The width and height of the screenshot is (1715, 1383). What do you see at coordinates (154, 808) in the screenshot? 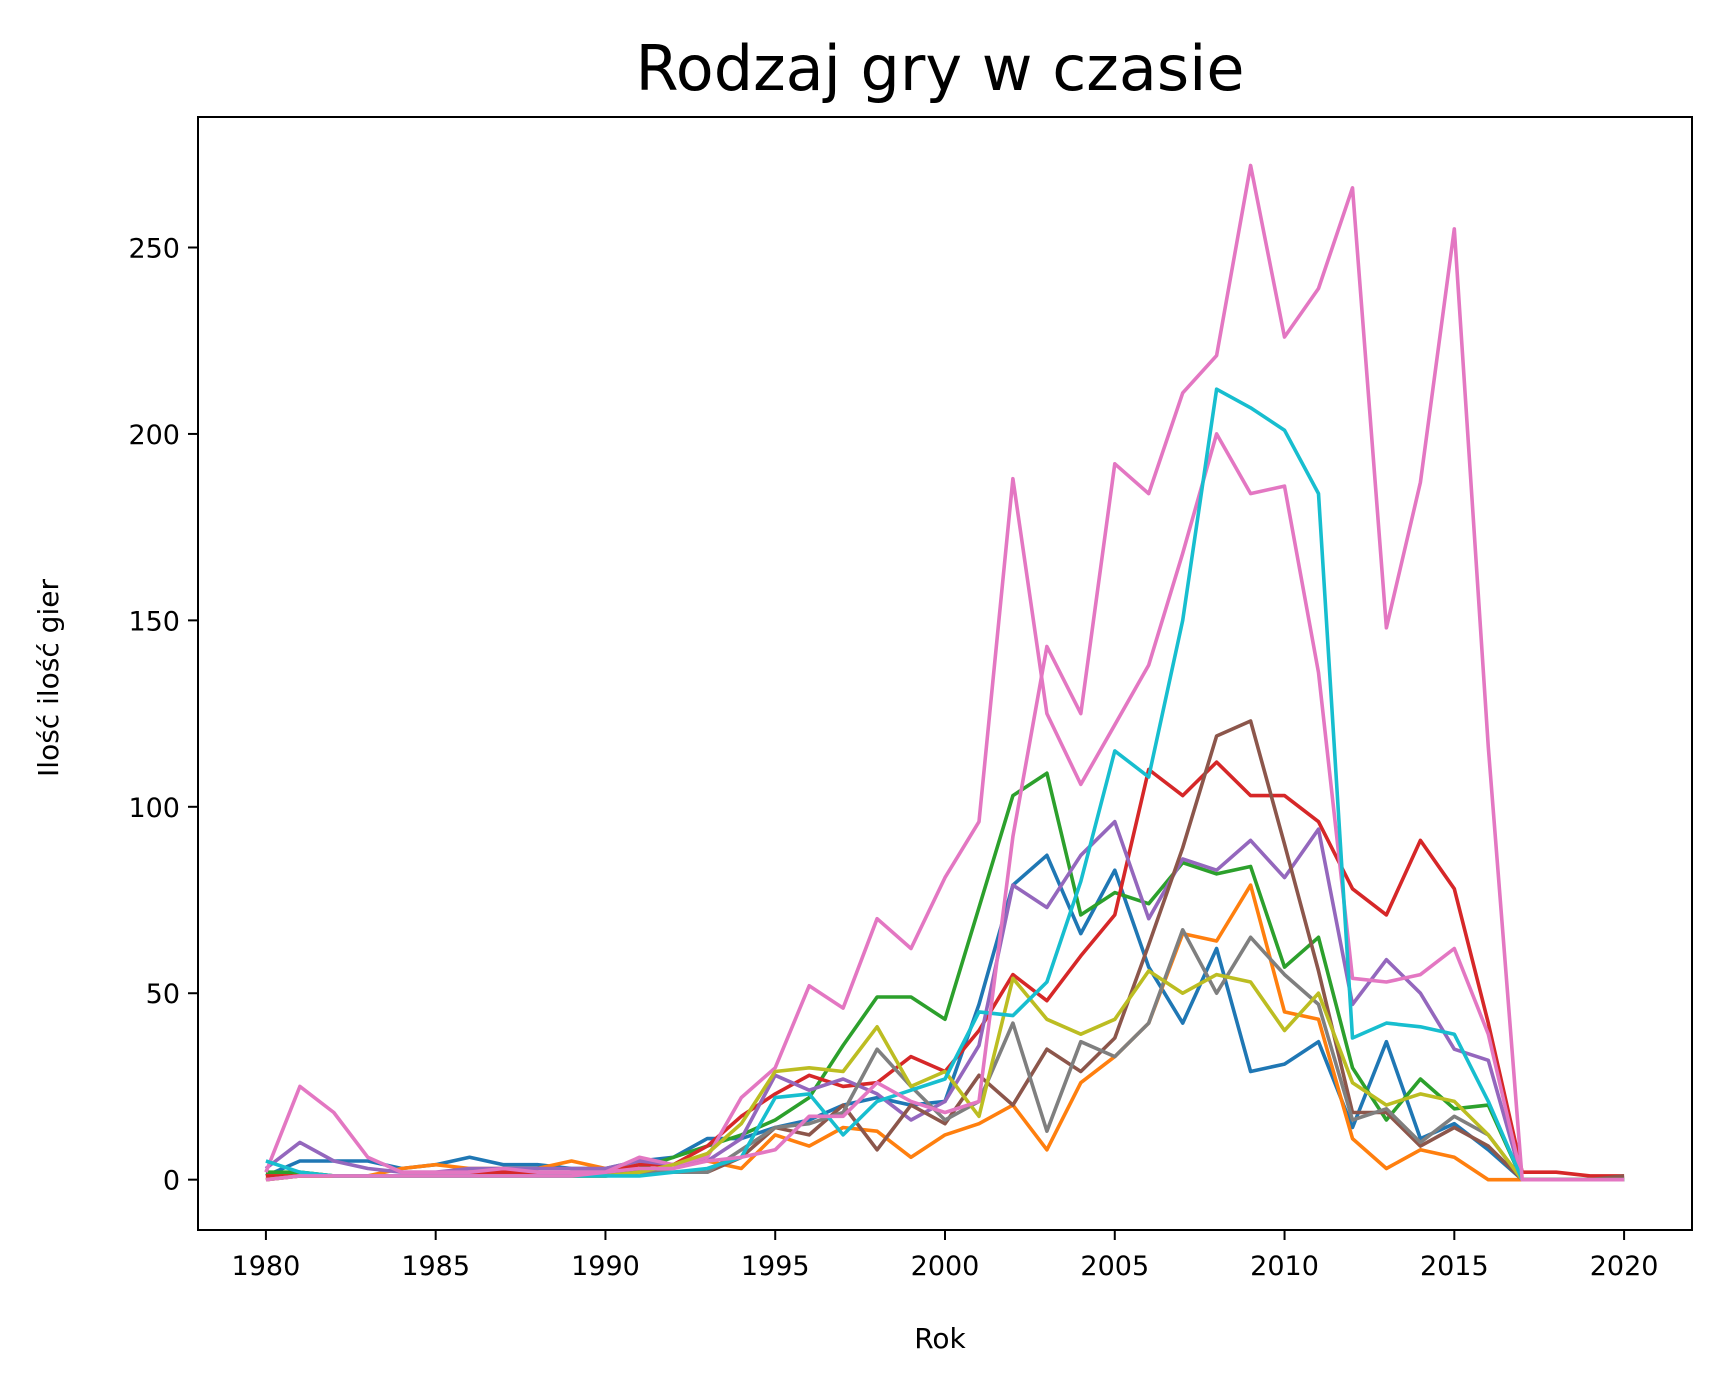
I see `y-tick-label: 100` at bounding box center [154, 808].